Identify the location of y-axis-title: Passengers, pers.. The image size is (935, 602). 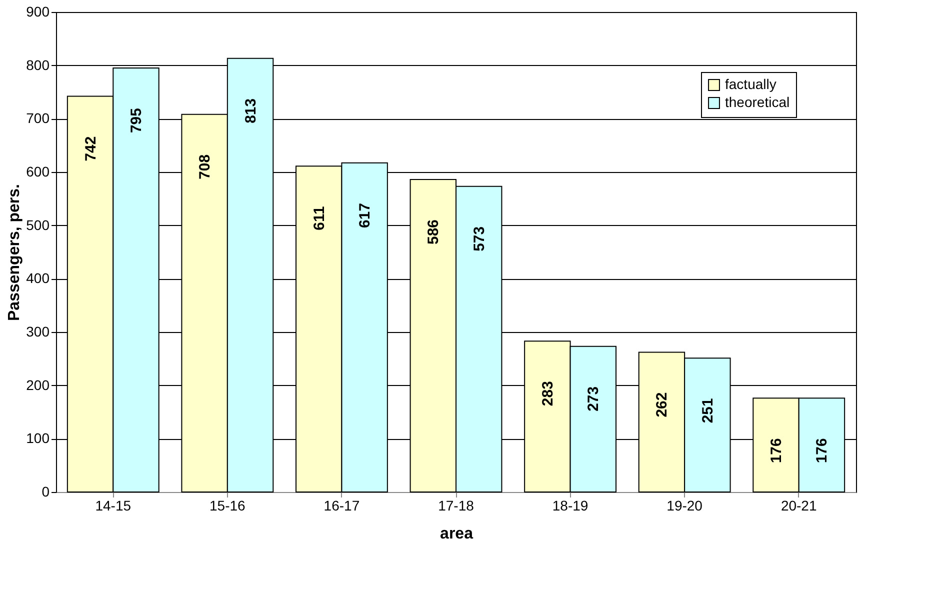
(15, 252).